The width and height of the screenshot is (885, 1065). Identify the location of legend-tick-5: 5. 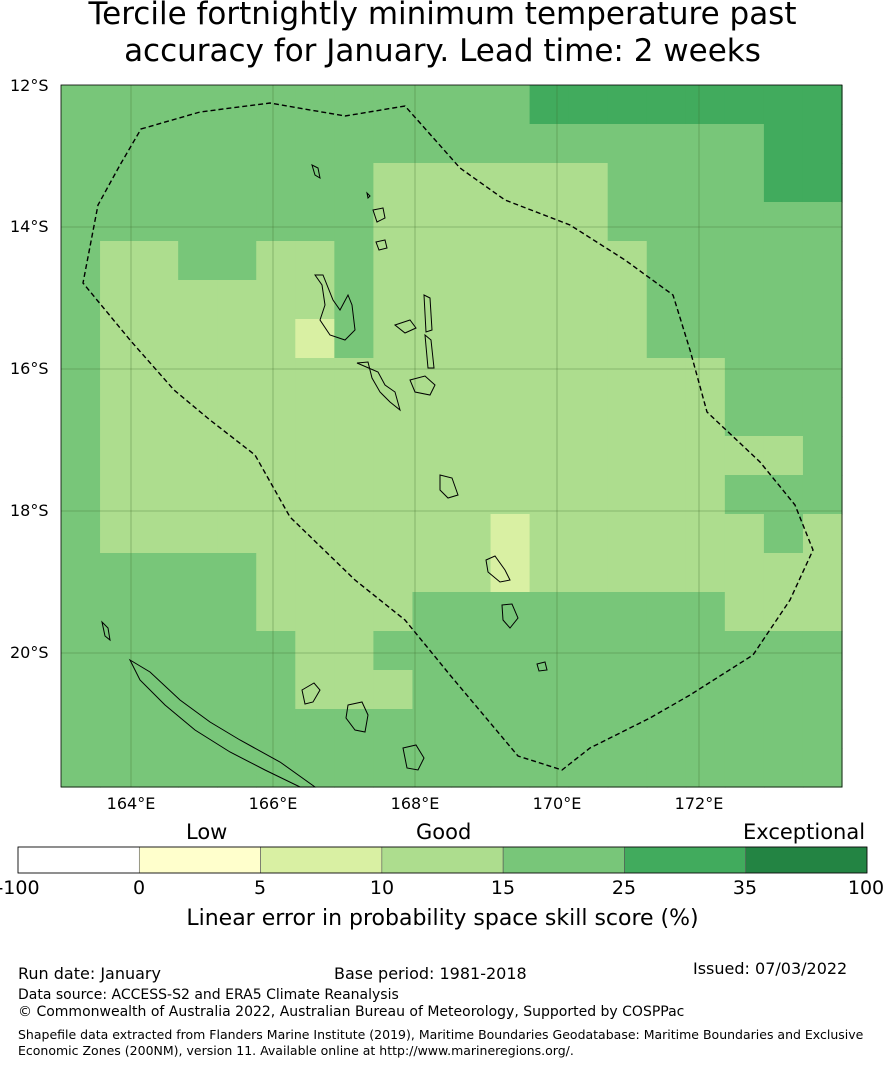
(260, 888).